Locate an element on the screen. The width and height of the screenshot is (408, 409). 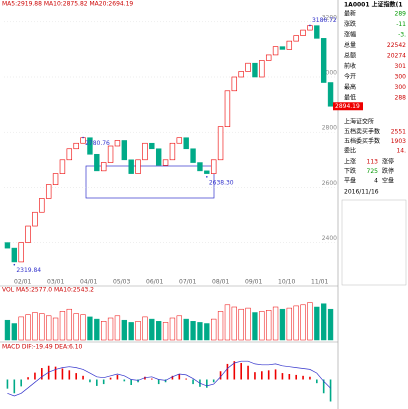
x-tick-label: 10/10 is located at coordinates (286, 282).